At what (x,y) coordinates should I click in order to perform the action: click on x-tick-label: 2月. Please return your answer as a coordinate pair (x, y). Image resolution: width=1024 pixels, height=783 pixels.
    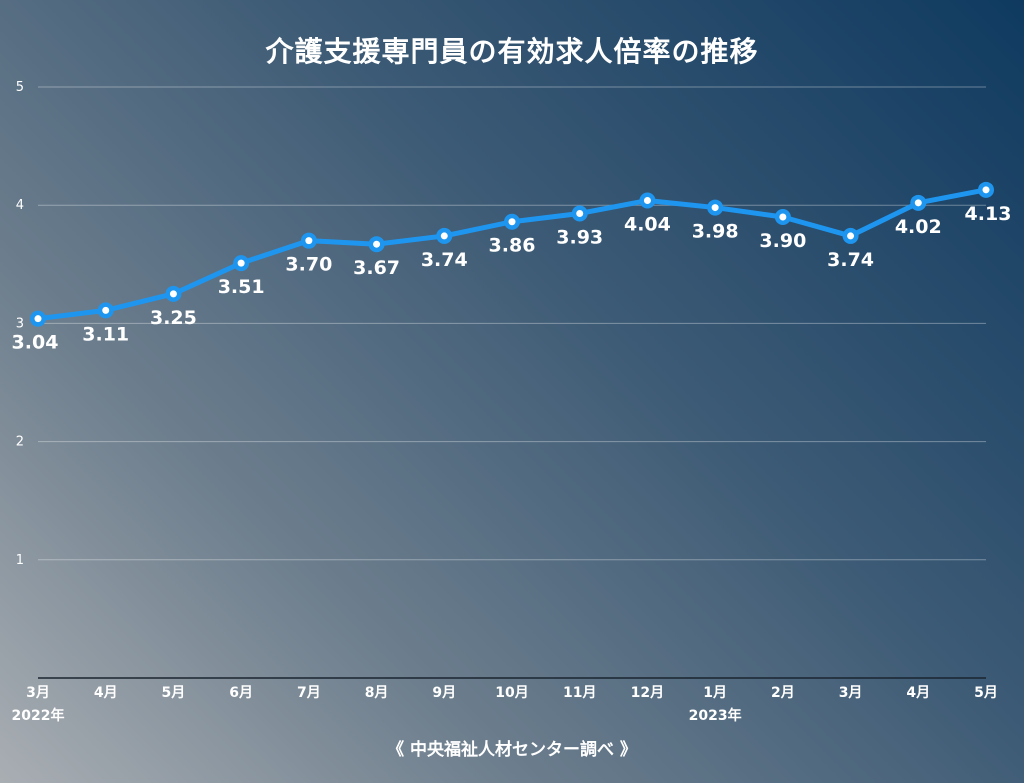
    Looking at the image, I should click on (783, 693).